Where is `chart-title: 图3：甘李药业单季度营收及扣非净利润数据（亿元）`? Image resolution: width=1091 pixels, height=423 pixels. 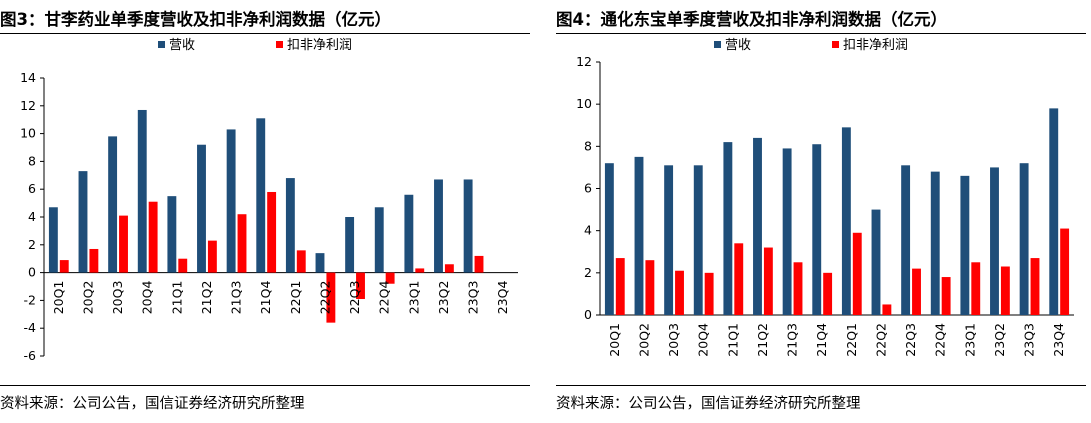
chart-title: 图3：甘李药业单季度营收及扣非净利润数据（亿元） is located at coordinates (195, 19).